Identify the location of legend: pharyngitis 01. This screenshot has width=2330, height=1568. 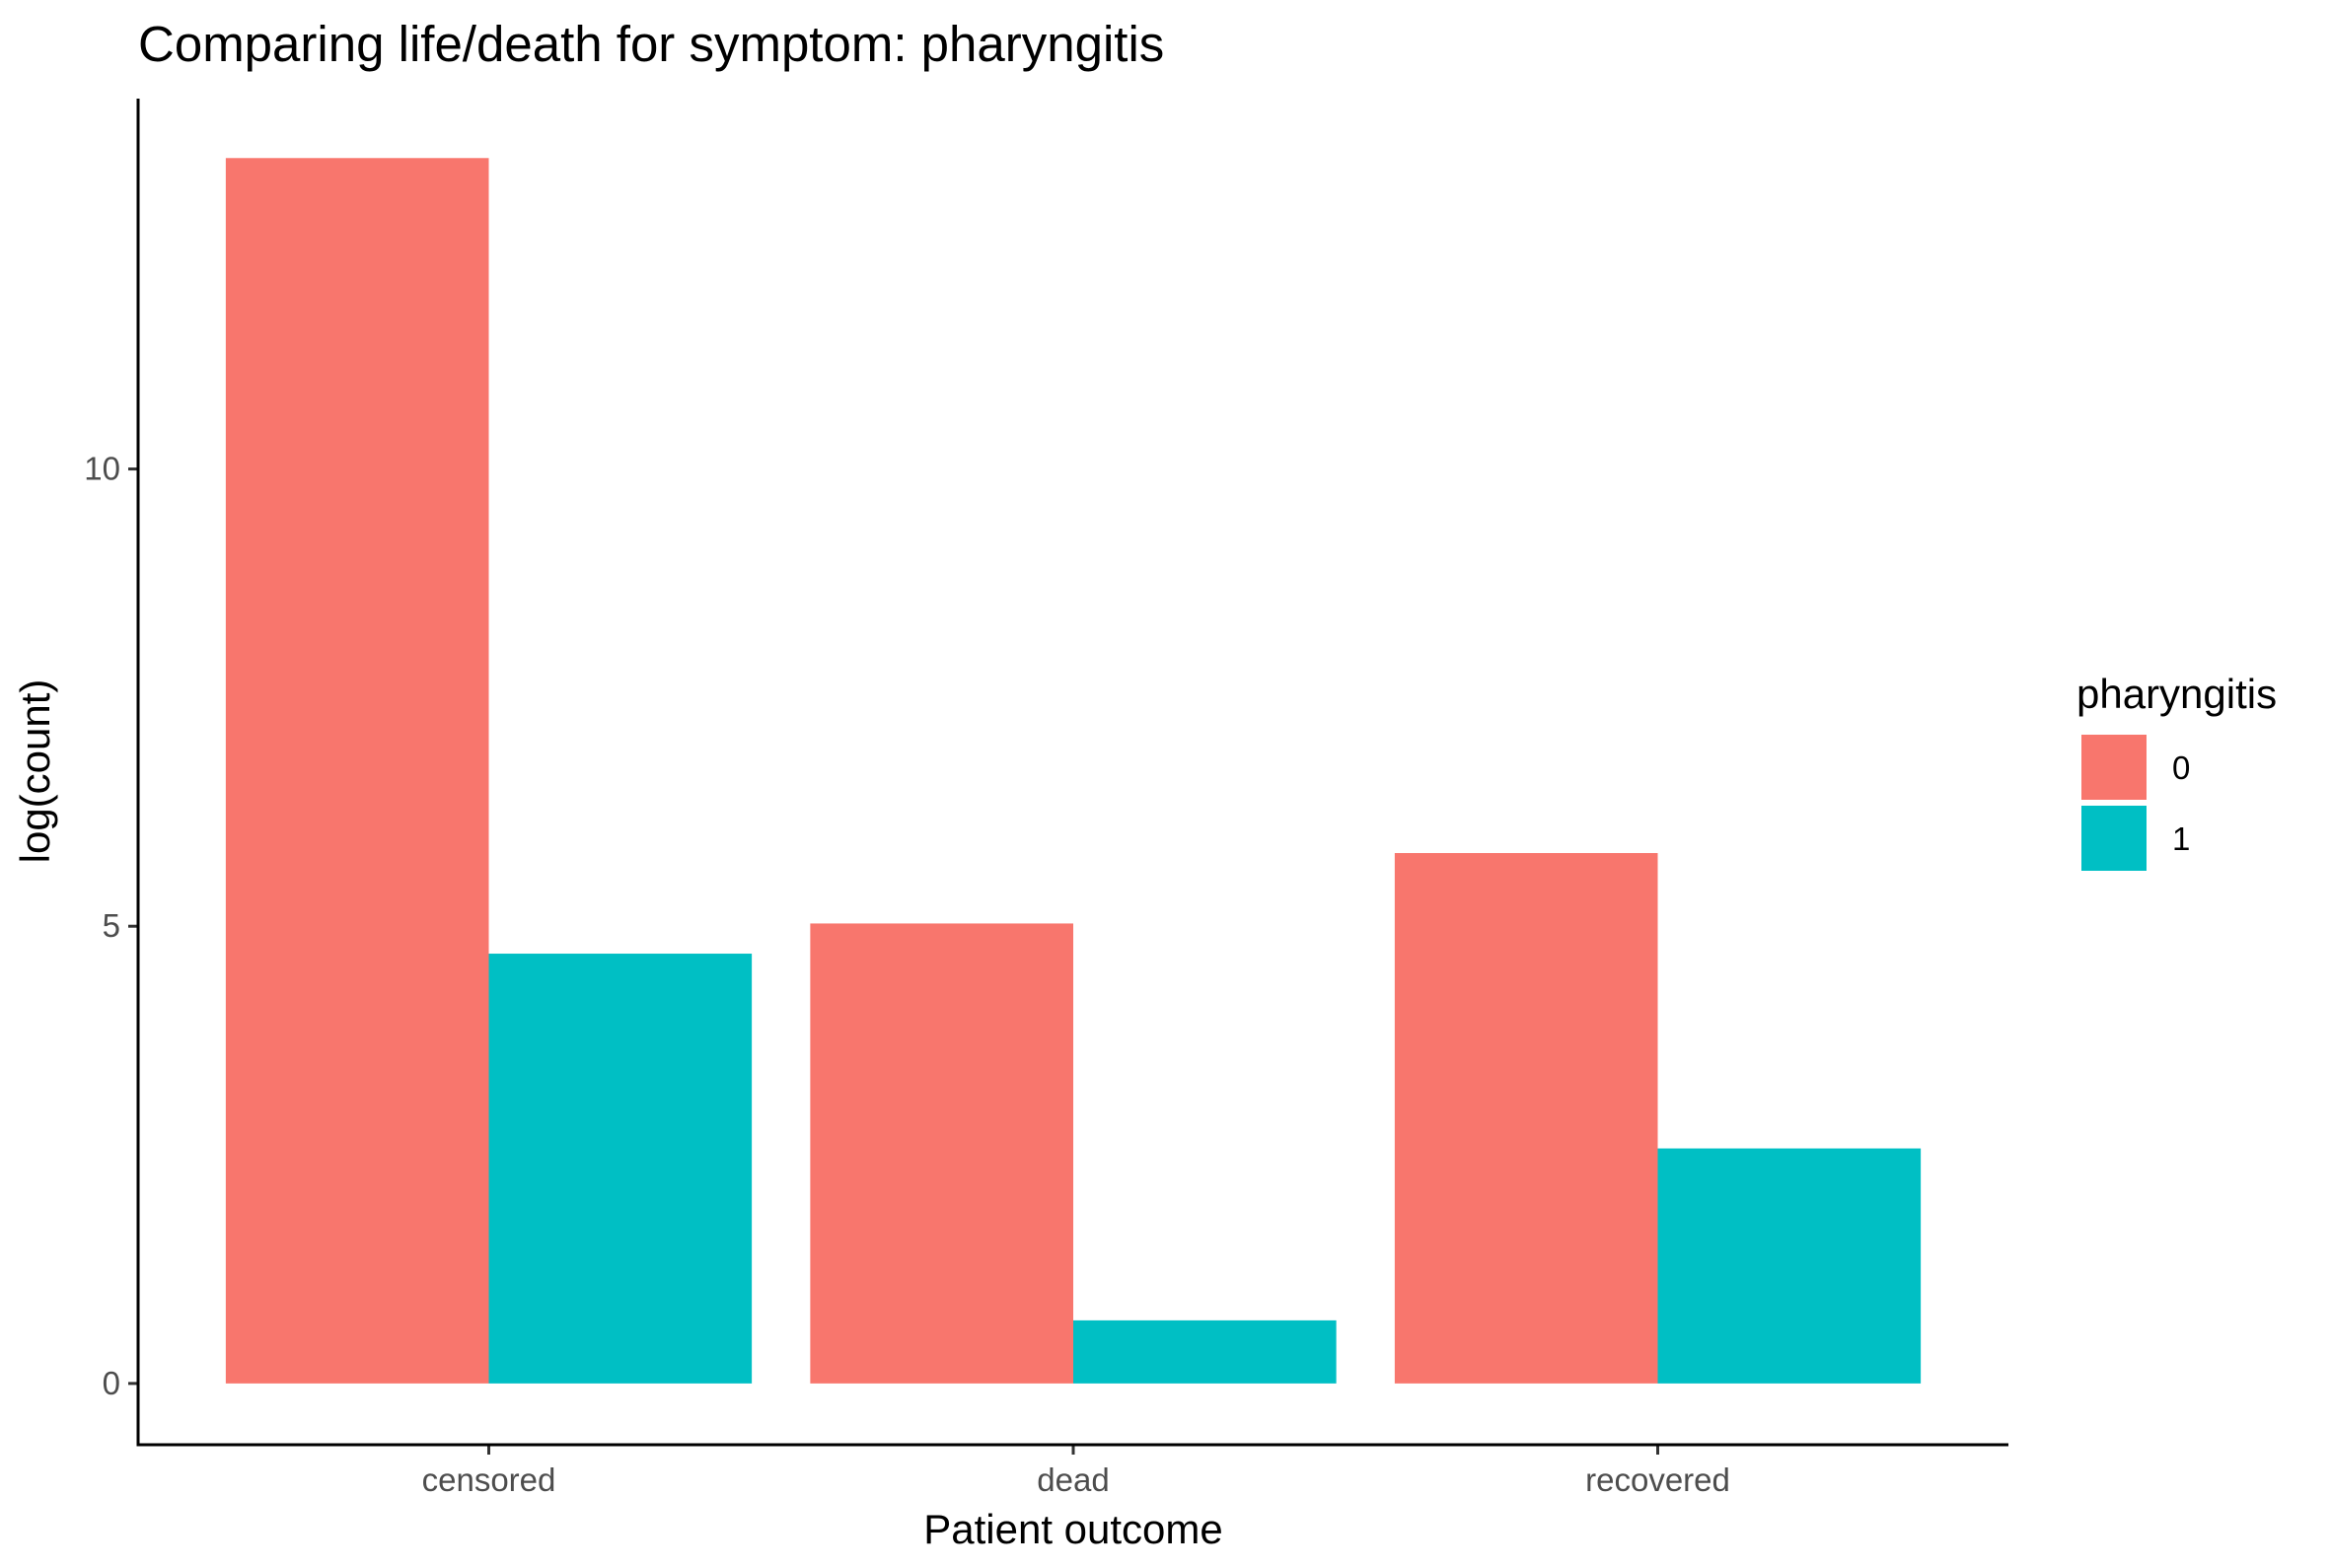
(2177, 771).